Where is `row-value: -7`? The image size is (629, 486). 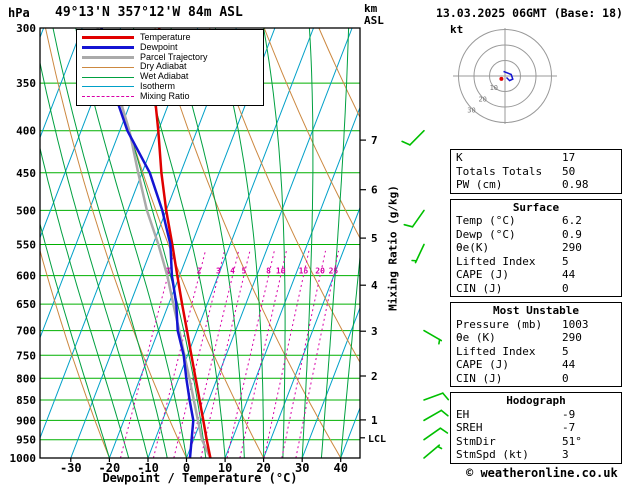
row-value: -7 is located at coordinates (569, 427).